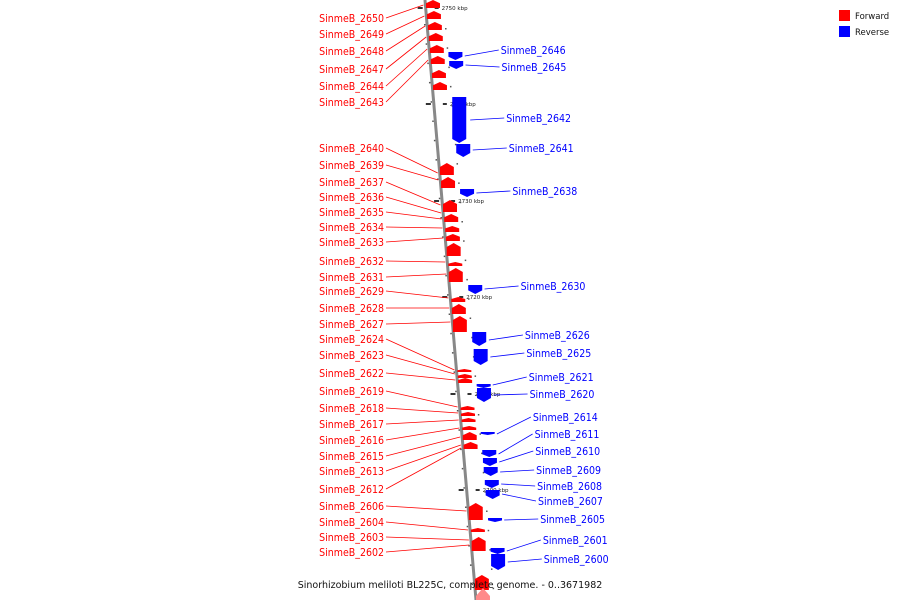 The height and width of the screenshot is (600, 900). I want to click on reverse-gene-label: SinmeB_2645, so click(534, 68).